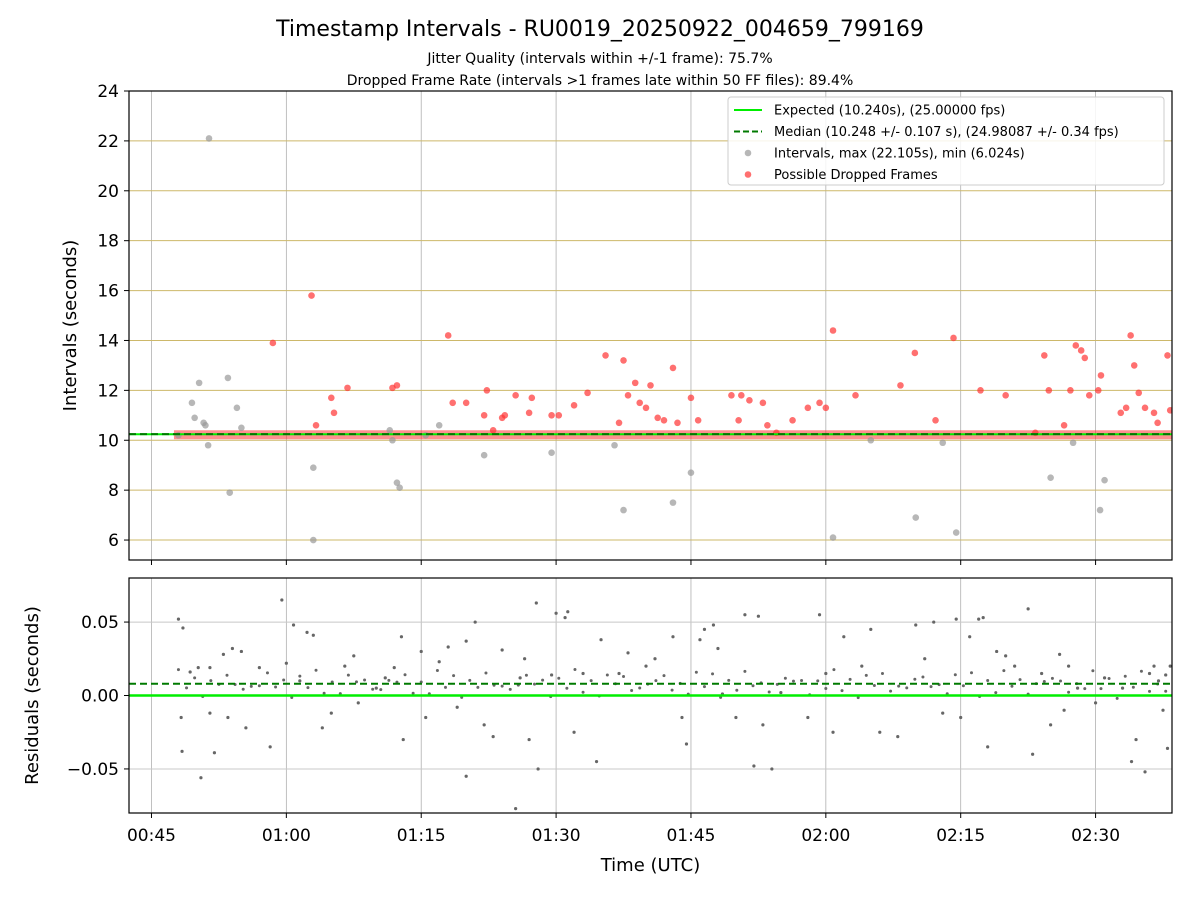  What do you see at coordinates (748, 153) in the screenshot?
I see `legend-marker` at bounding box center [748, 153].